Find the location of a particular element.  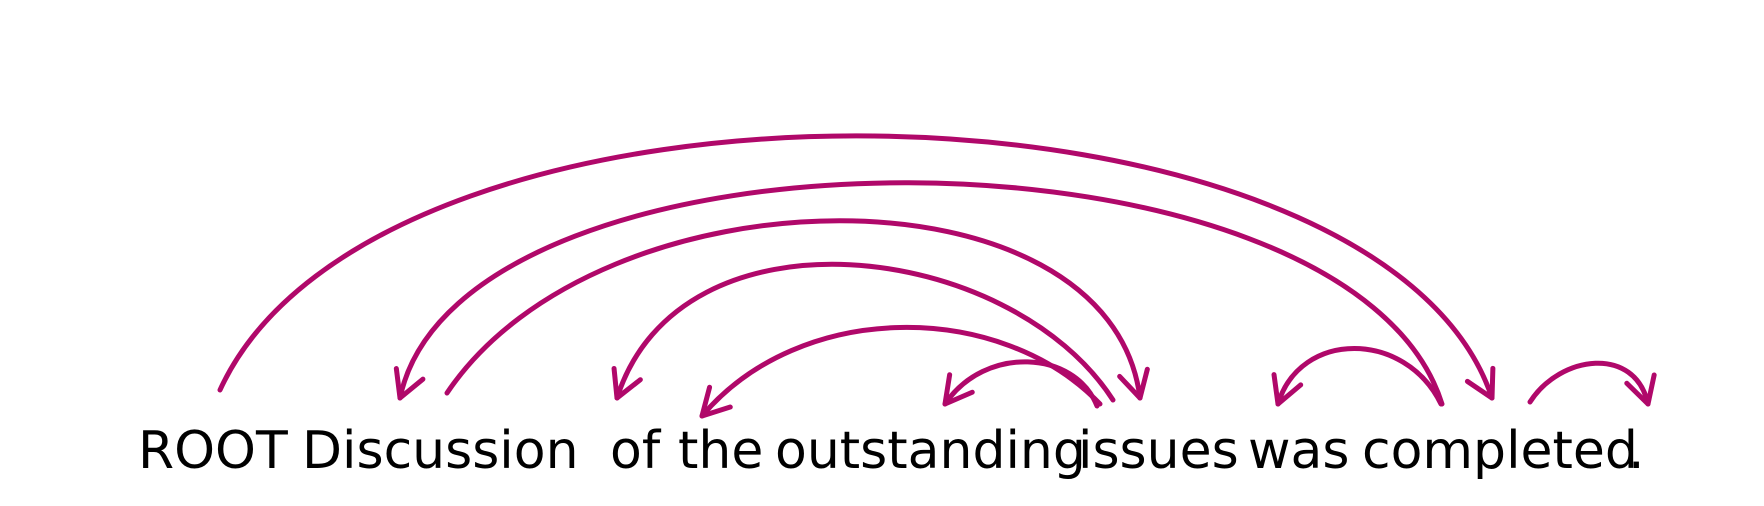

arc-discussion-to-issues is located at coordinates (793, 309).